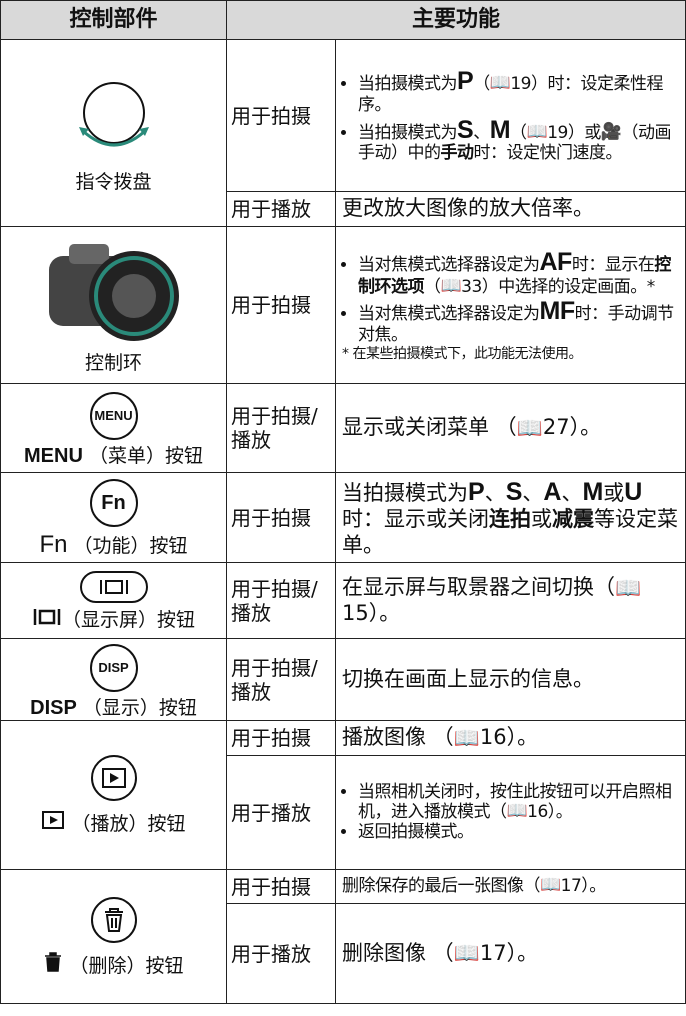 The image size is (686, 1016). What do you see at coordinates (462, 353) in the screenshot?
I see `text: * 在某些拍摄模式下，此功能无法使用。` at bounding box center [462, 353].